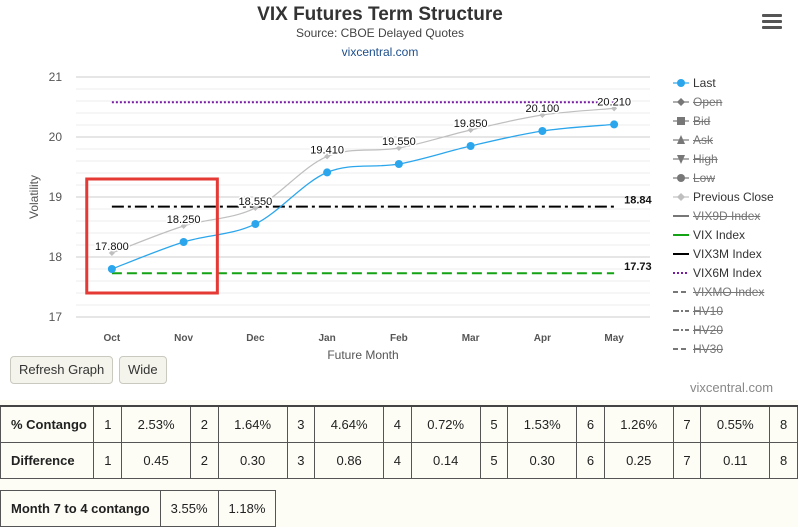  Describe the element at coordinates (256, 202) in the screenshot. I see `data-label: 18.550` at that location.